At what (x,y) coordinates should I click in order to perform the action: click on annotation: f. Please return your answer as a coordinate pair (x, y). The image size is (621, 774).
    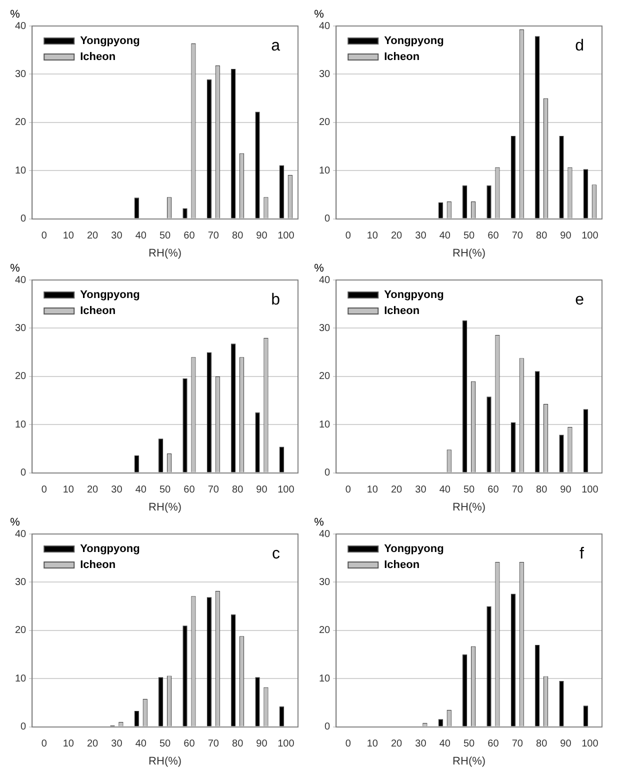
    Looking at the image, I should click on (582, 553).